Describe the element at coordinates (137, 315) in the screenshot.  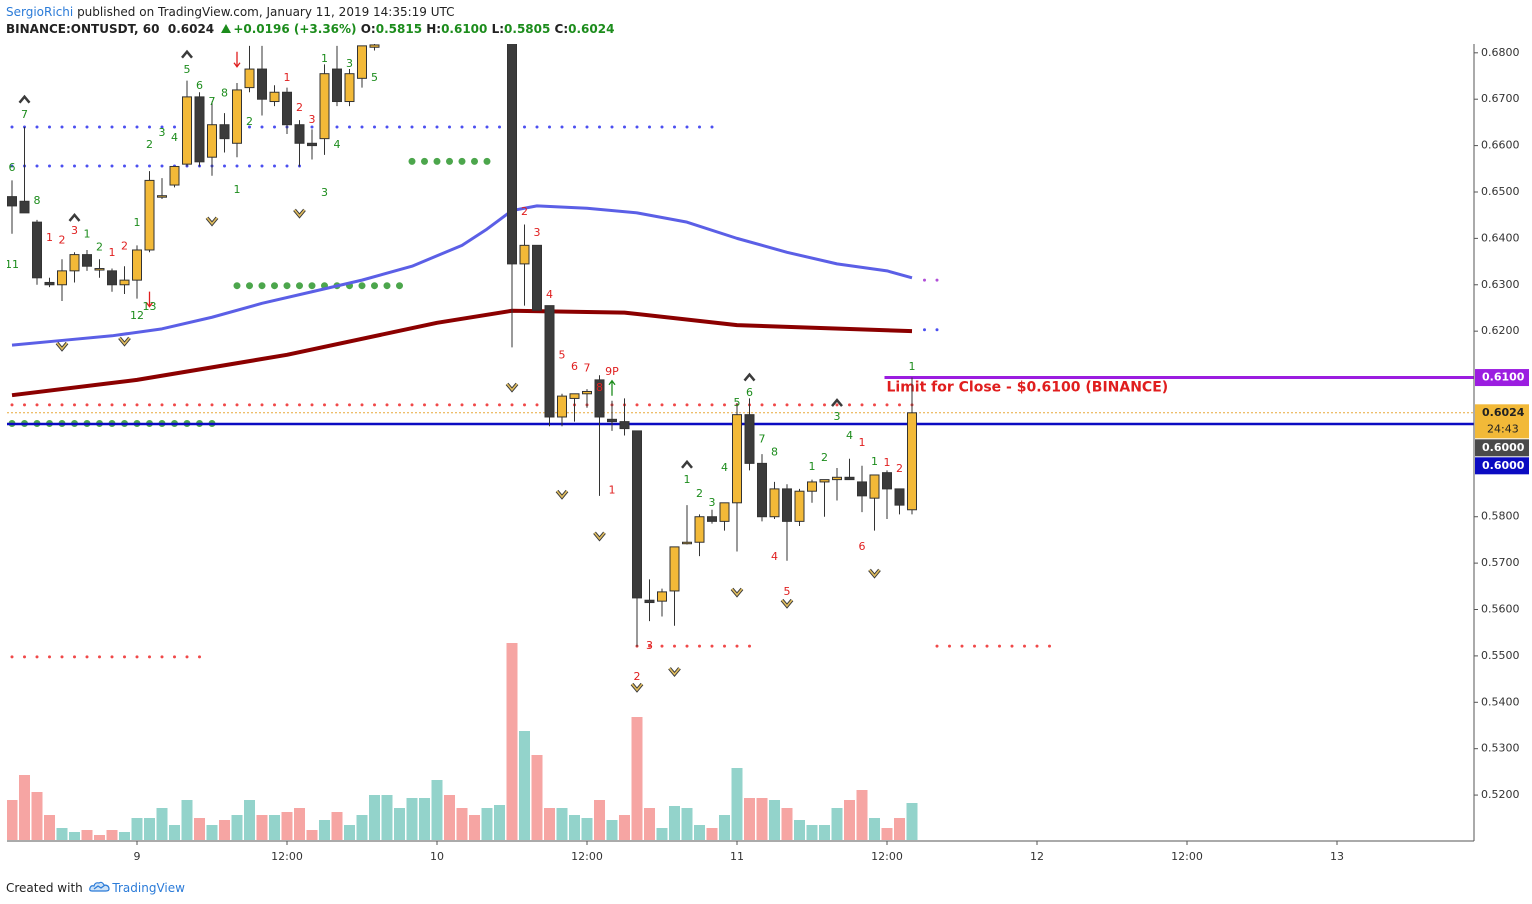
I see `td-count: 12` at that location.